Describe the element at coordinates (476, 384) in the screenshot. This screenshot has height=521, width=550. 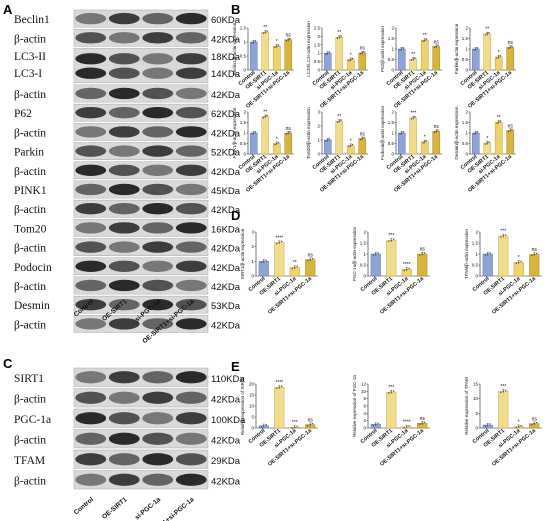
I see `y-tick-label: 15` at that location.